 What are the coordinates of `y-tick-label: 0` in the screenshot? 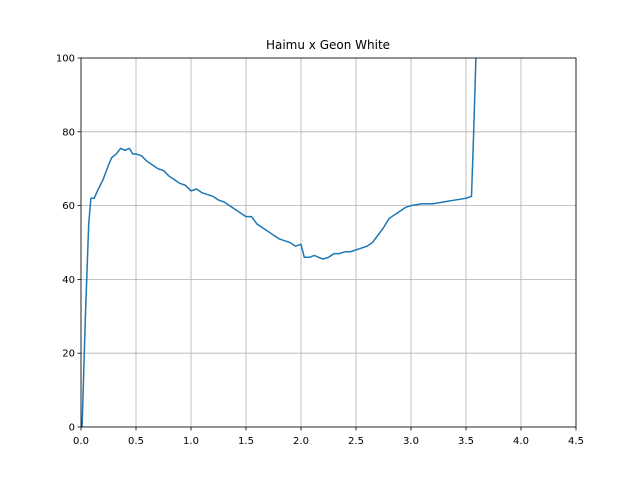 It's located at (72, 428).